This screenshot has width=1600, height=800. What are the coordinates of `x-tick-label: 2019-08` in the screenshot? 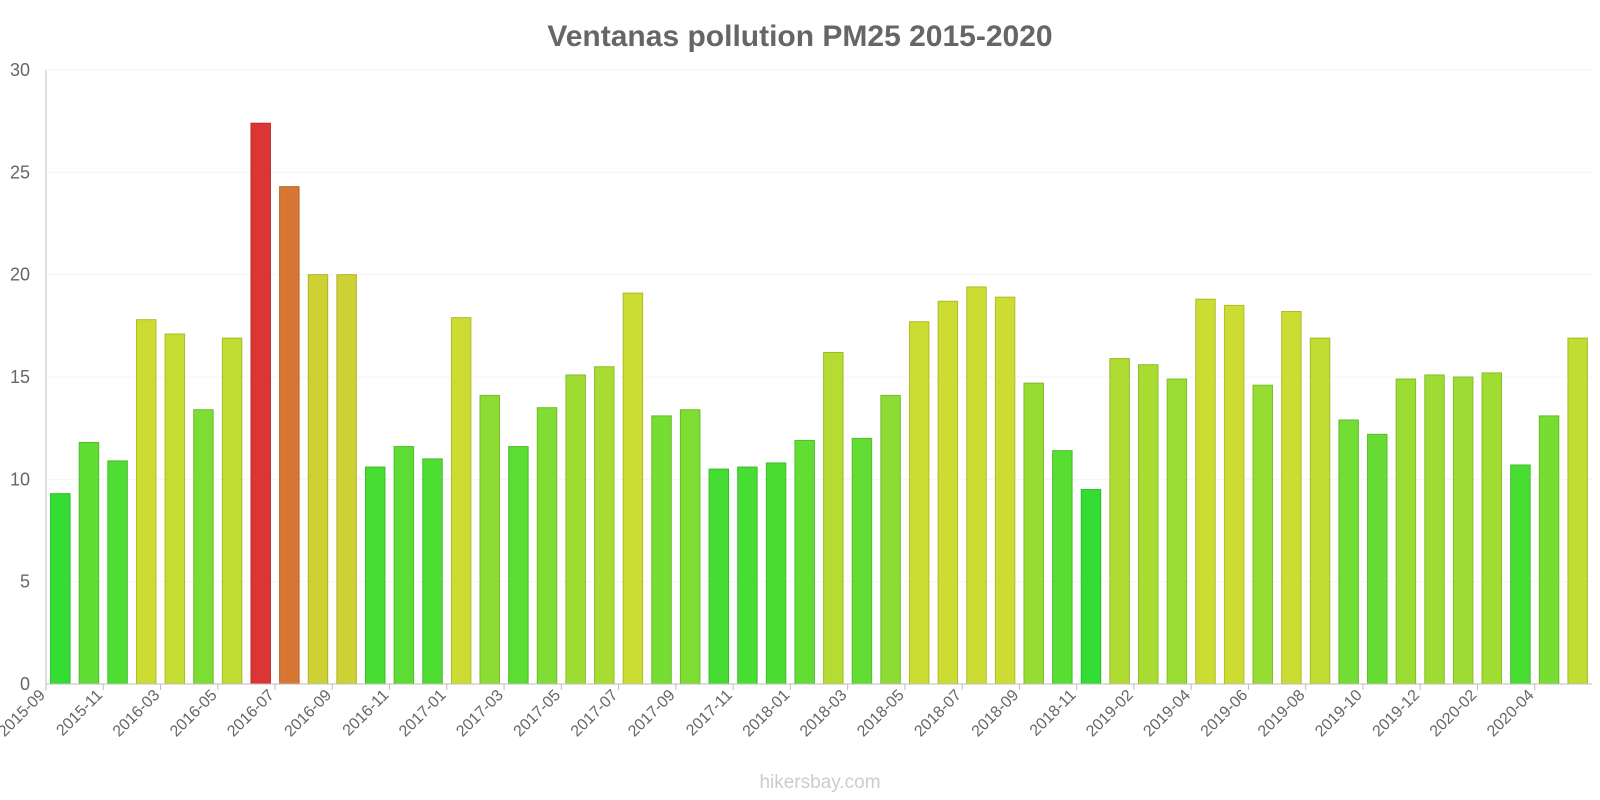 It's located at (1282, 714).